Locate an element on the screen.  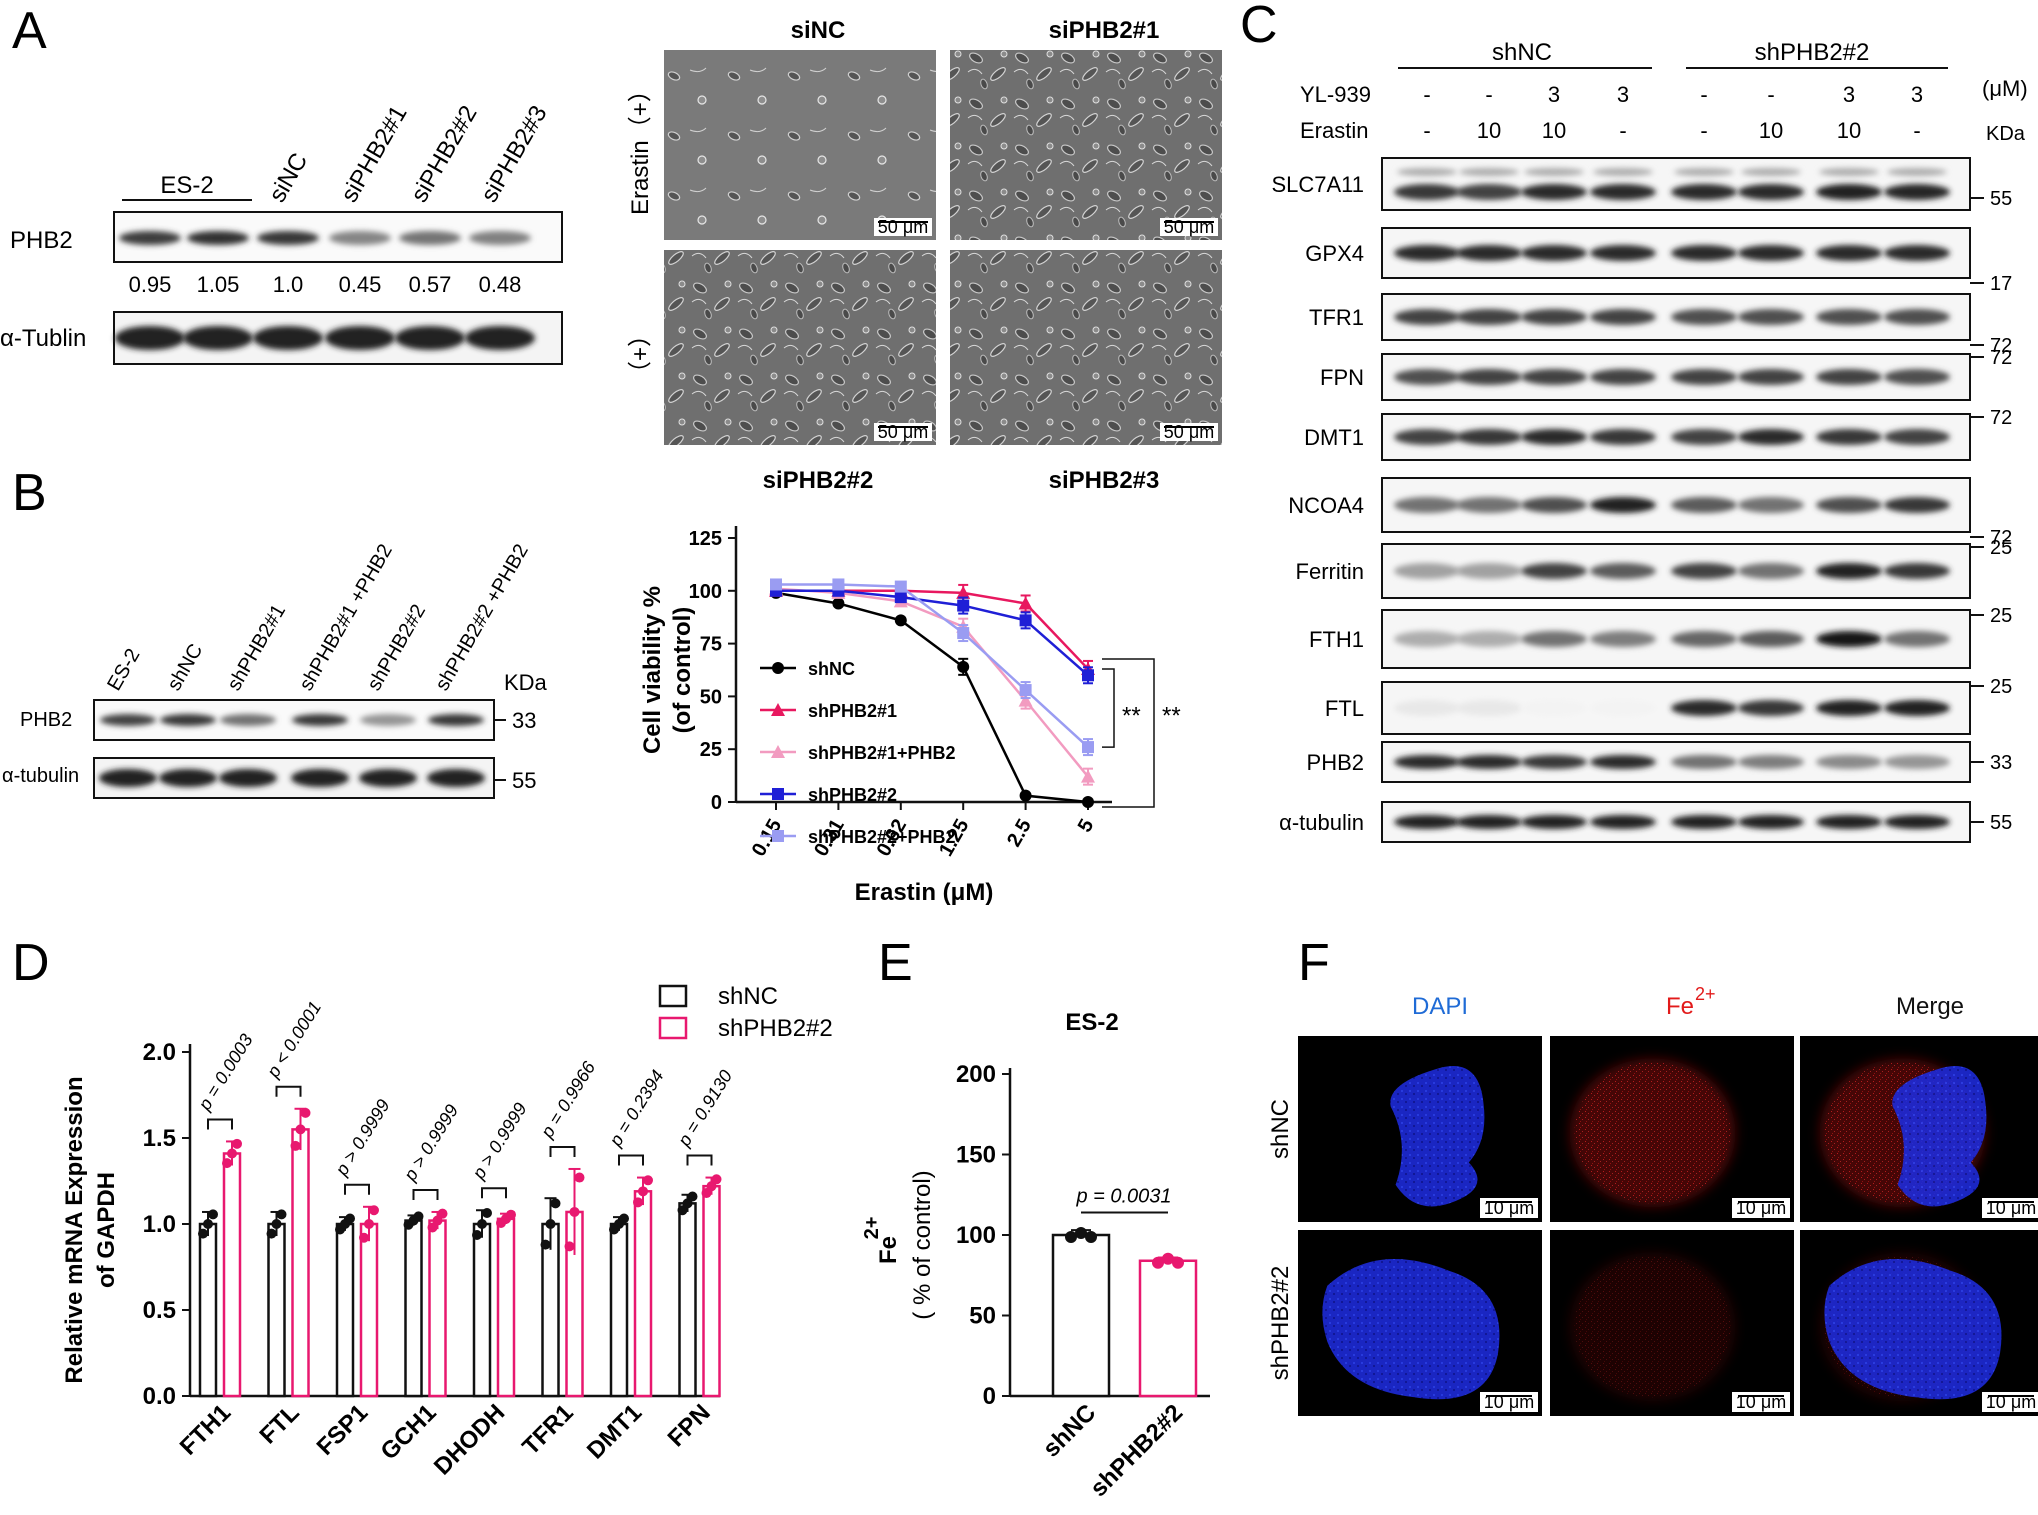
scale-bar-label: 50 μm is located at coordinates (903, 227).